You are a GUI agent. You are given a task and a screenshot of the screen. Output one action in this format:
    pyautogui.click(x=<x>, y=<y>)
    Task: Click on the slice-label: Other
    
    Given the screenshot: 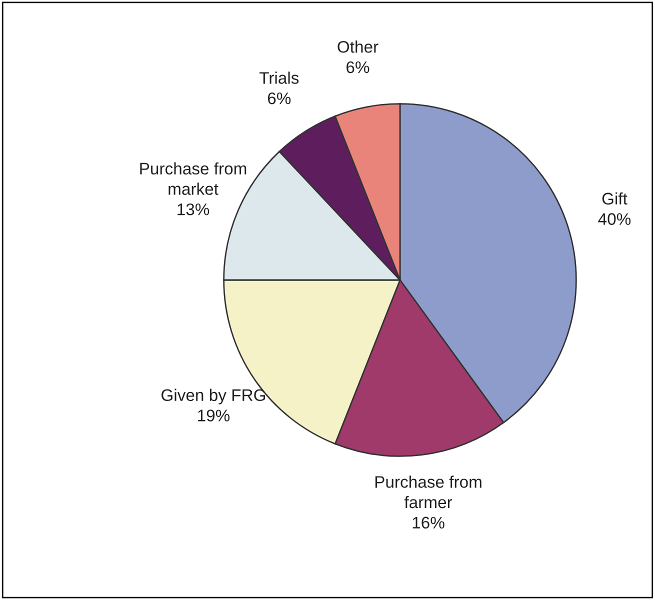 What is the action you would take?
    pyautogui.click(x=358, y=46)
    